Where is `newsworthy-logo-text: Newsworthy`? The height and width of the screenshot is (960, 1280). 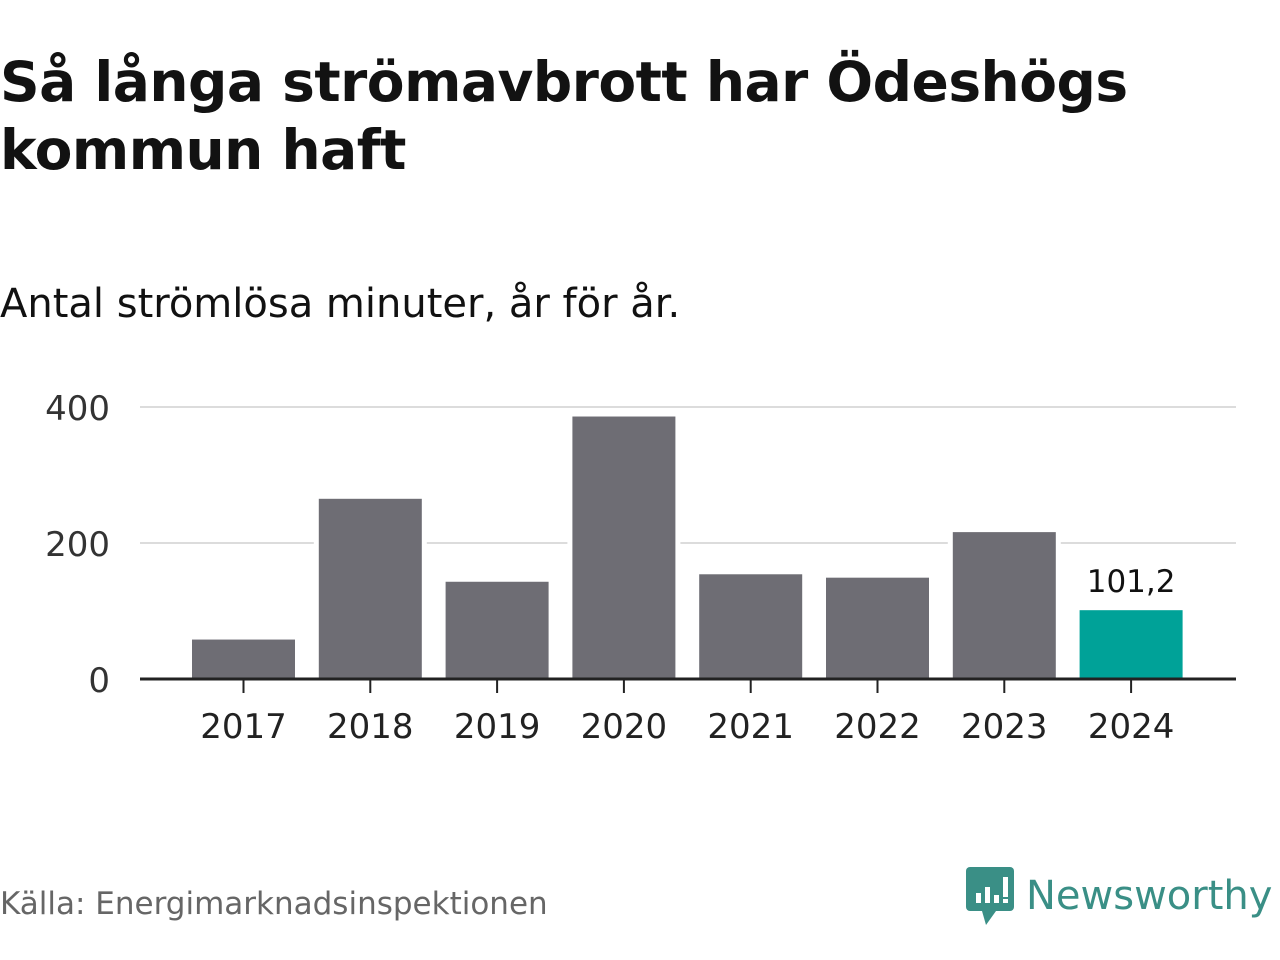
newsworthy-logo-text: Newsworthy is located at coordinates (1149, 896).